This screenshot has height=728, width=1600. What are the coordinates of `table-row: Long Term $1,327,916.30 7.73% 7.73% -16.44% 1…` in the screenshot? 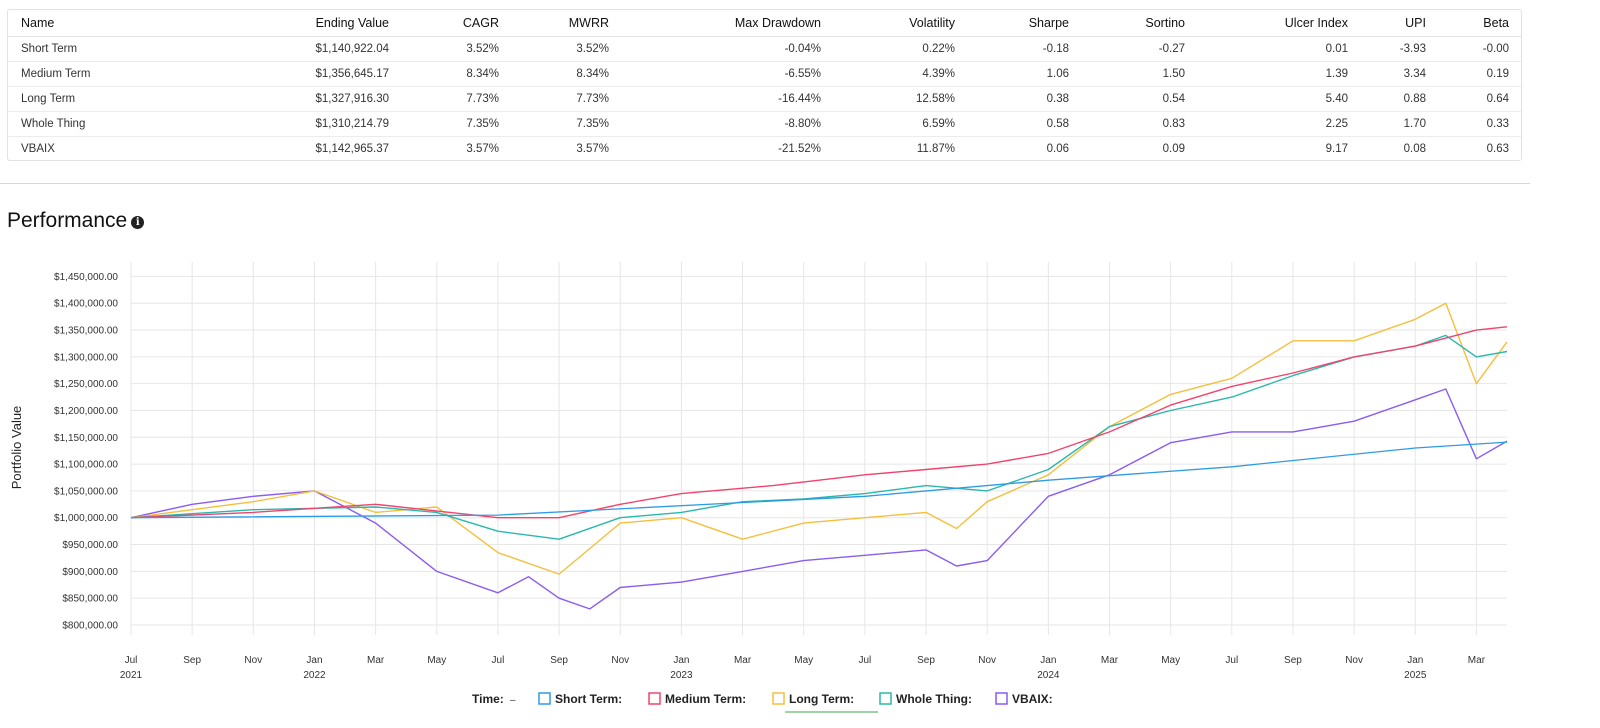 It's located at (764, 99).